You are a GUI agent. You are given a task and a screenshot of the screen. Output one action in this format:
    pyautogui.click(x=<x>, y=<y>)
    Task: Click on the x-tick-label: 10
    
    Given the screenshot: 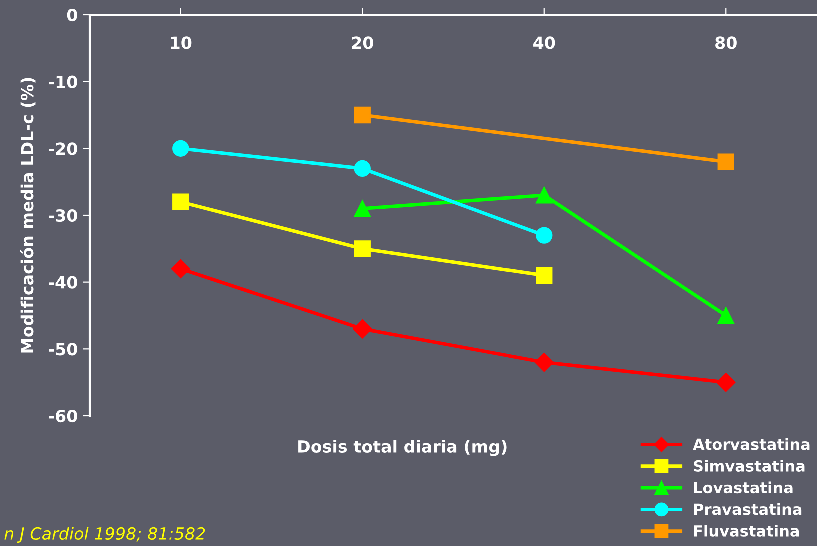 What is the action you would take?
    pyautogui.click(x=181, y=43)
    